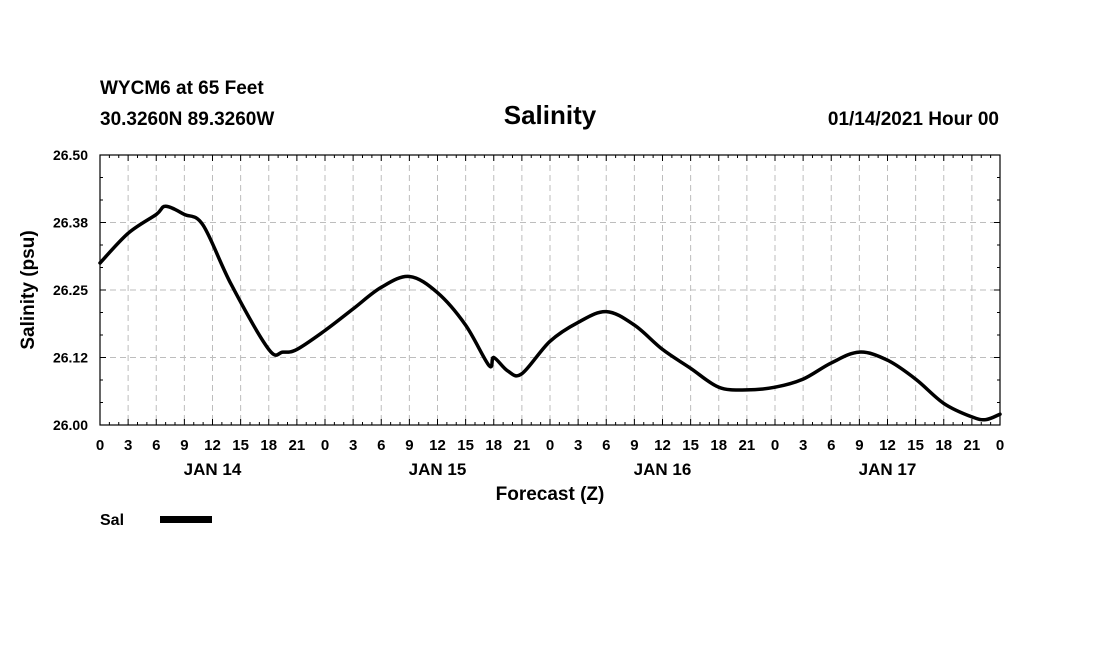 The height and width of the screenshot is (650, 1100). Describe the element at coordinates (70, 155) in the screenshot. I see `y-tick-label: 26.50` at that location.